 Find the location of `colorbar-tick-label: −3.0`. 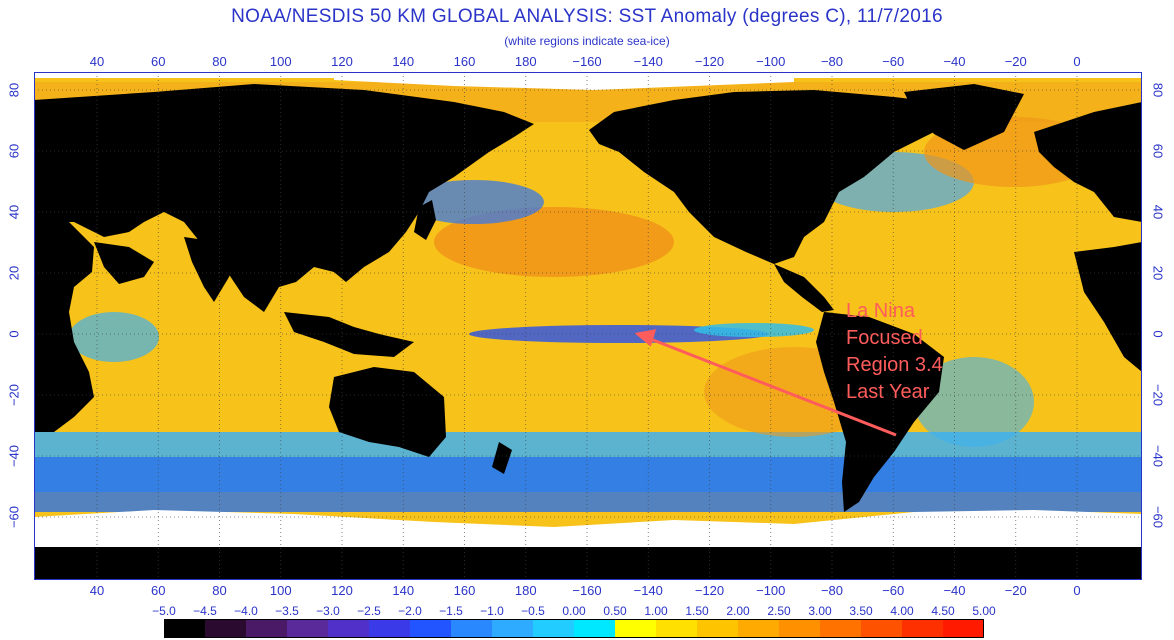

colorbar-tick-label: −3.0 is located at coordinates (328, 611).